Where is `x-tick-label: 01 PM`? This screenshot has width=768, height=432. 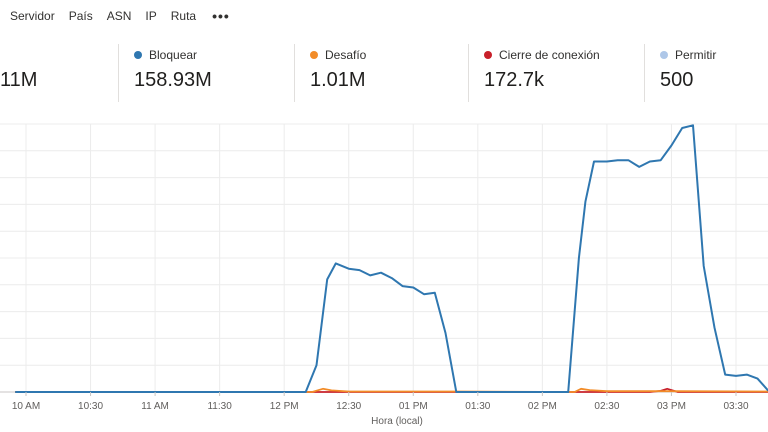
x-tick-label: 01 PM is located at coordinates (413, 406).